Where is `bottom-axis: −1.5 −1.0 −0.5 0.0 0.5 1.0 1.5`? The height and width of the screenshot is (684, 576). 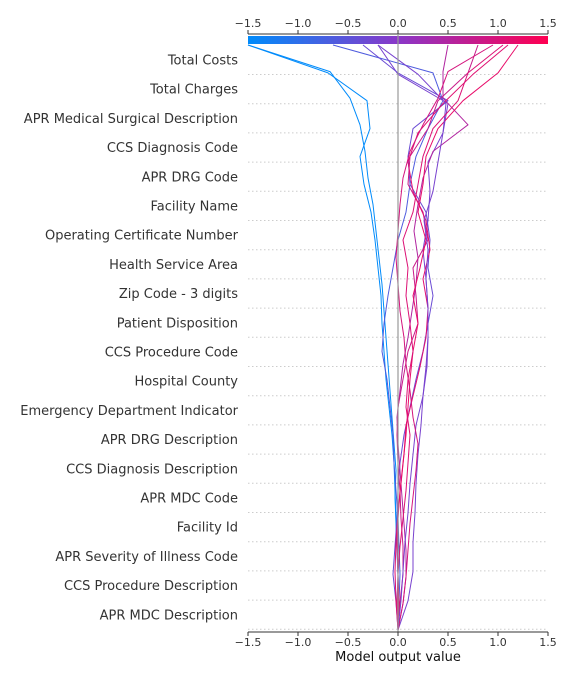 bottom-axis: −1.5 −1.0 −0.5 0.0 0.5 1.0 1.5 is located at coordinates (396, 640).